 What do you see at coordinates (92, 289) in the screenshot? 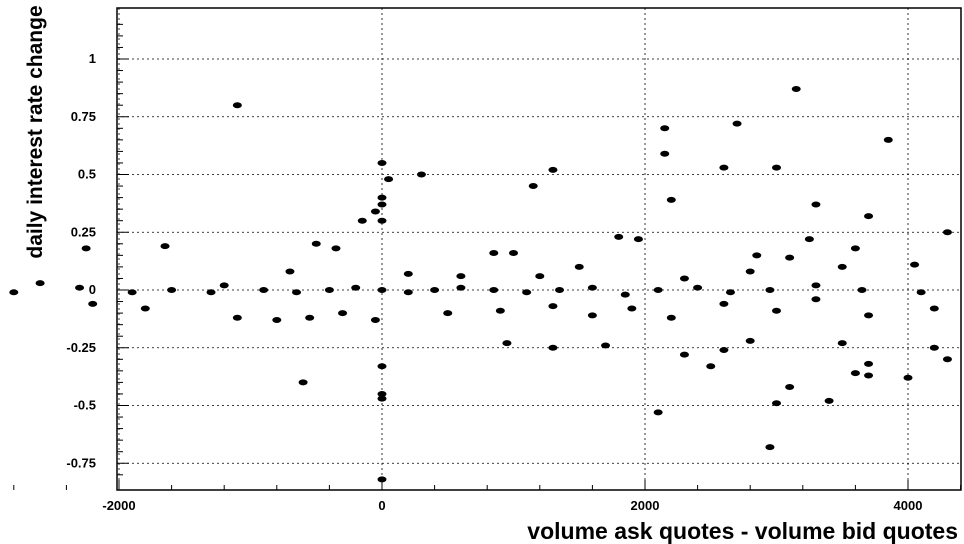
I see `y-tick-label: 0` at bounding box center [92, 289].